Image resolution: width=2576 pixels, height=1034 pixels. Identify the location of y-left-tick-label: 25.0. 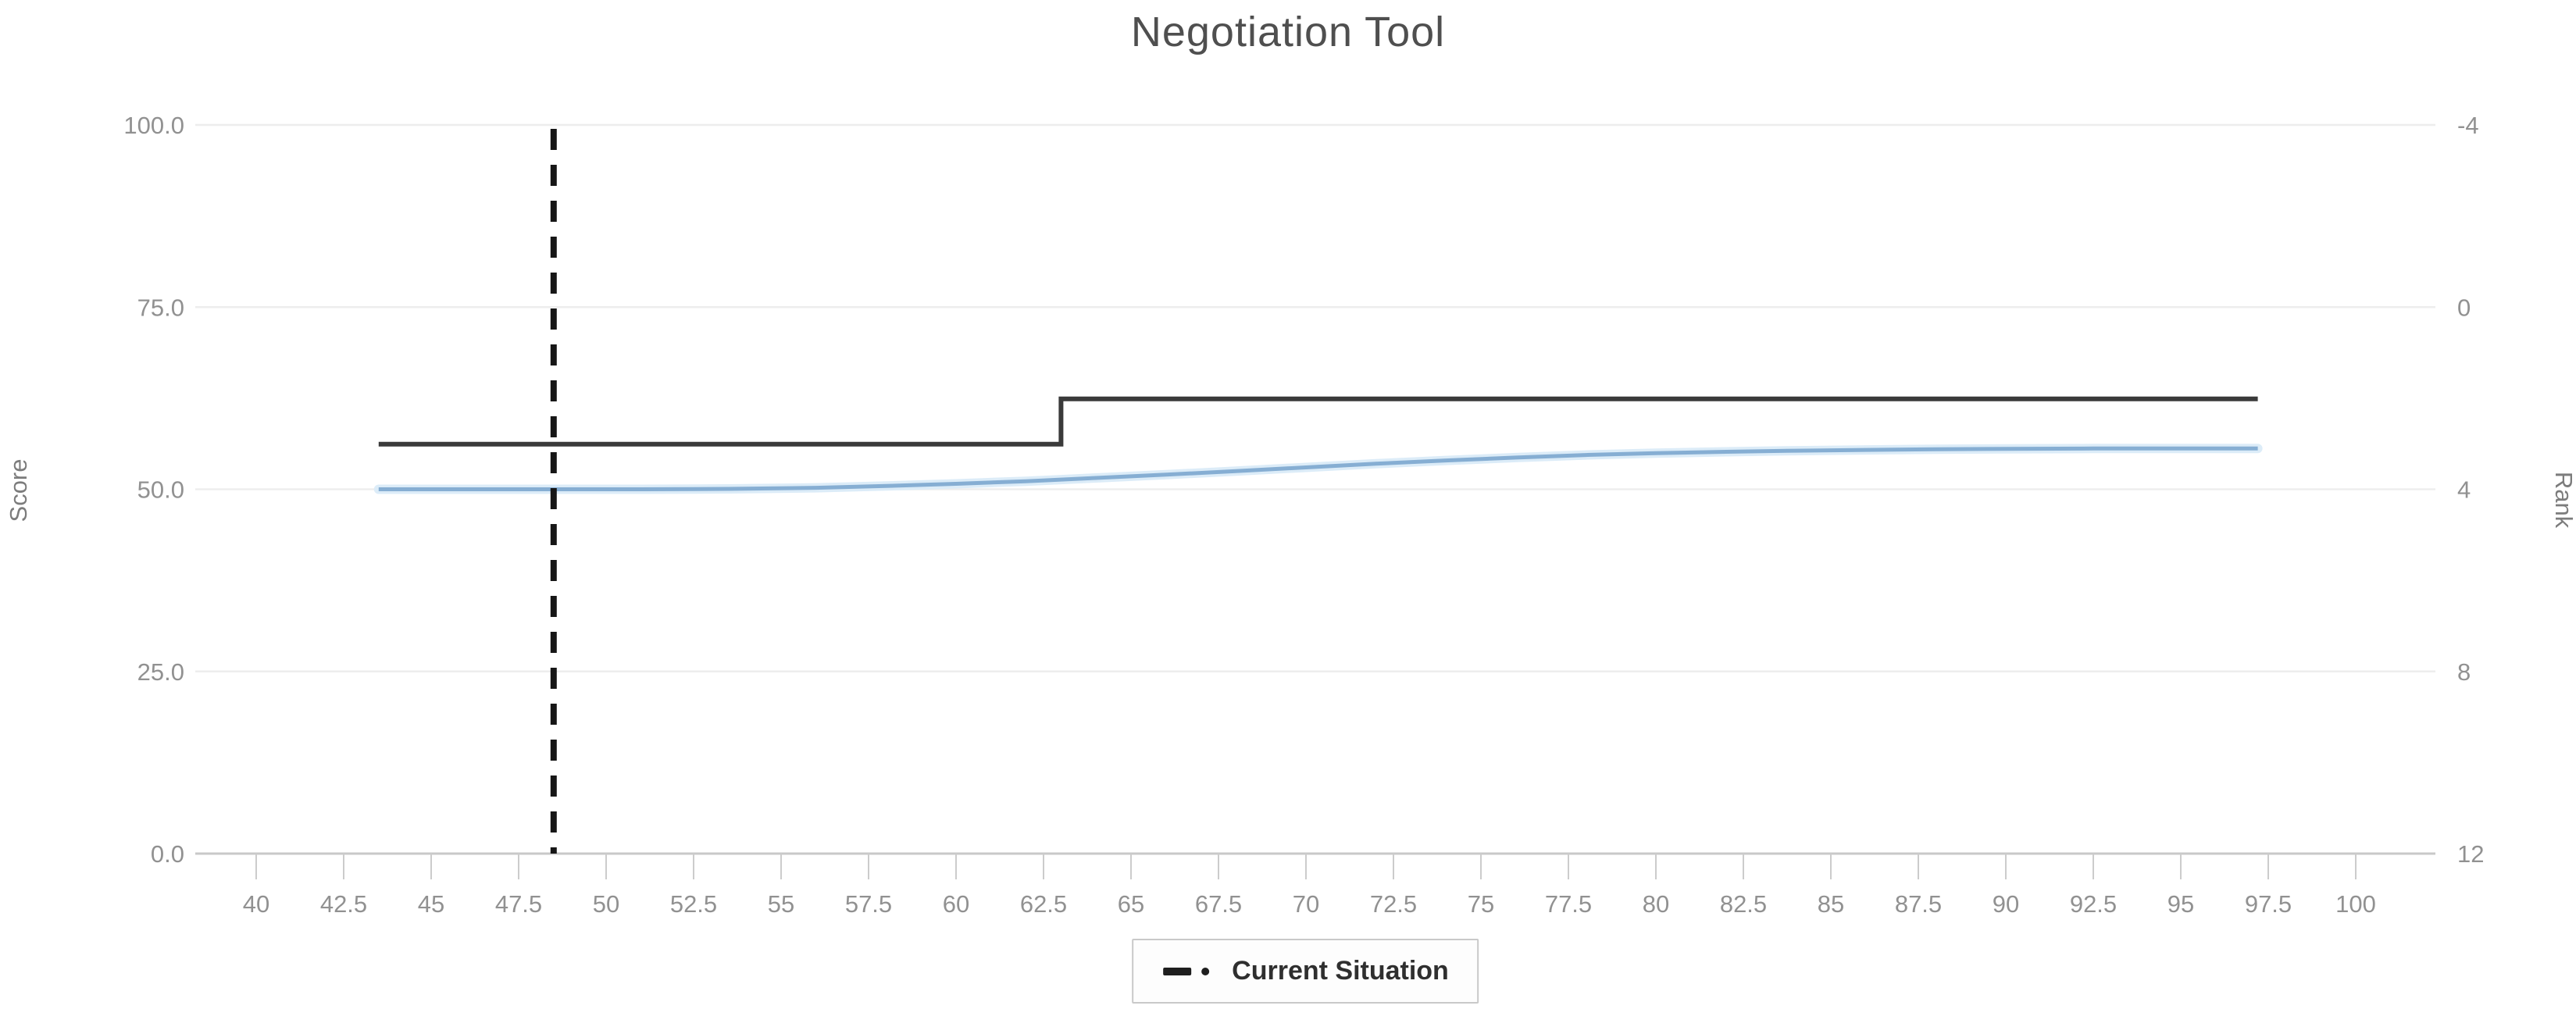
(160, 672).